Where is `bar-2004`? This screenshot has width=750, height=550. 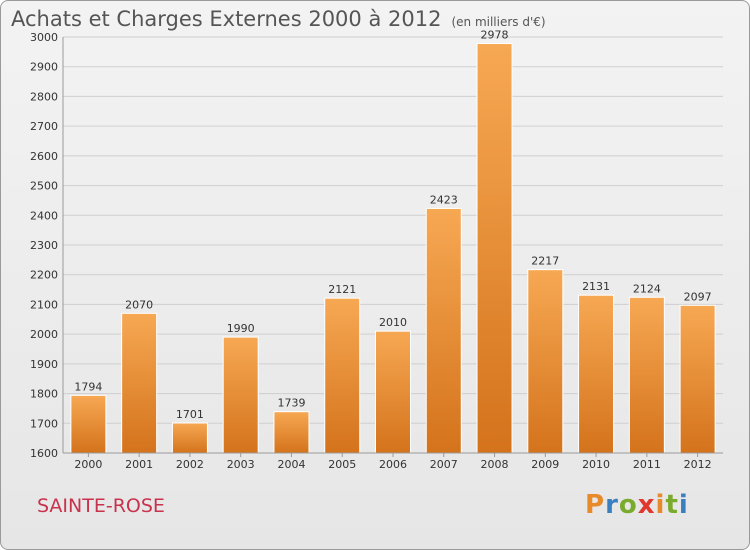 bar-2004 is located at coordinates (291, 432).